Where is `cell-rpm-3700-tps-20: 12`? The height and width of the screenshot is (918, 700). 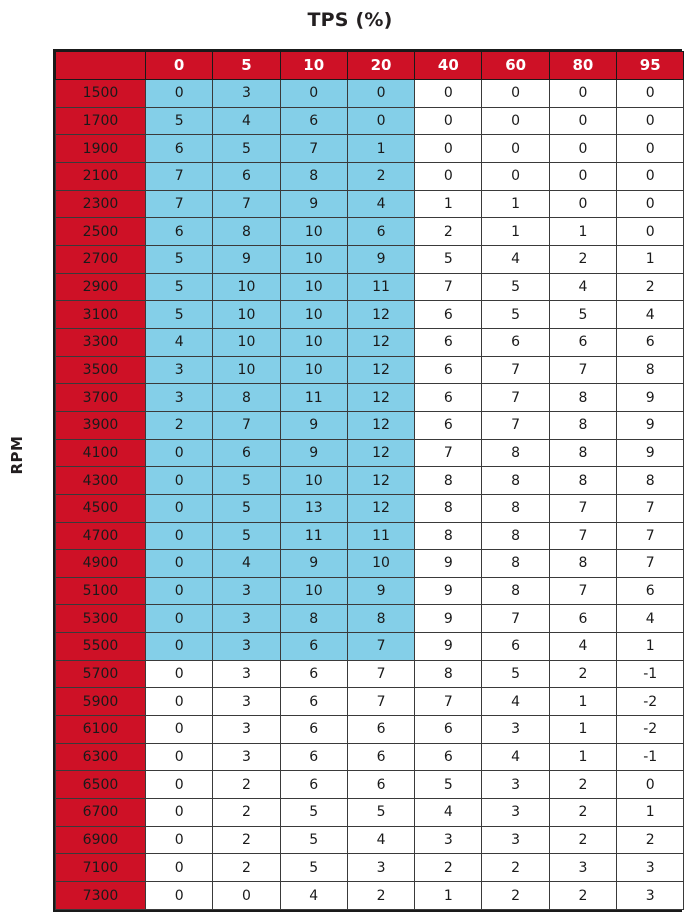 cell-rpm-3700-tps-20: 12 is located at coordinates (381, 397).